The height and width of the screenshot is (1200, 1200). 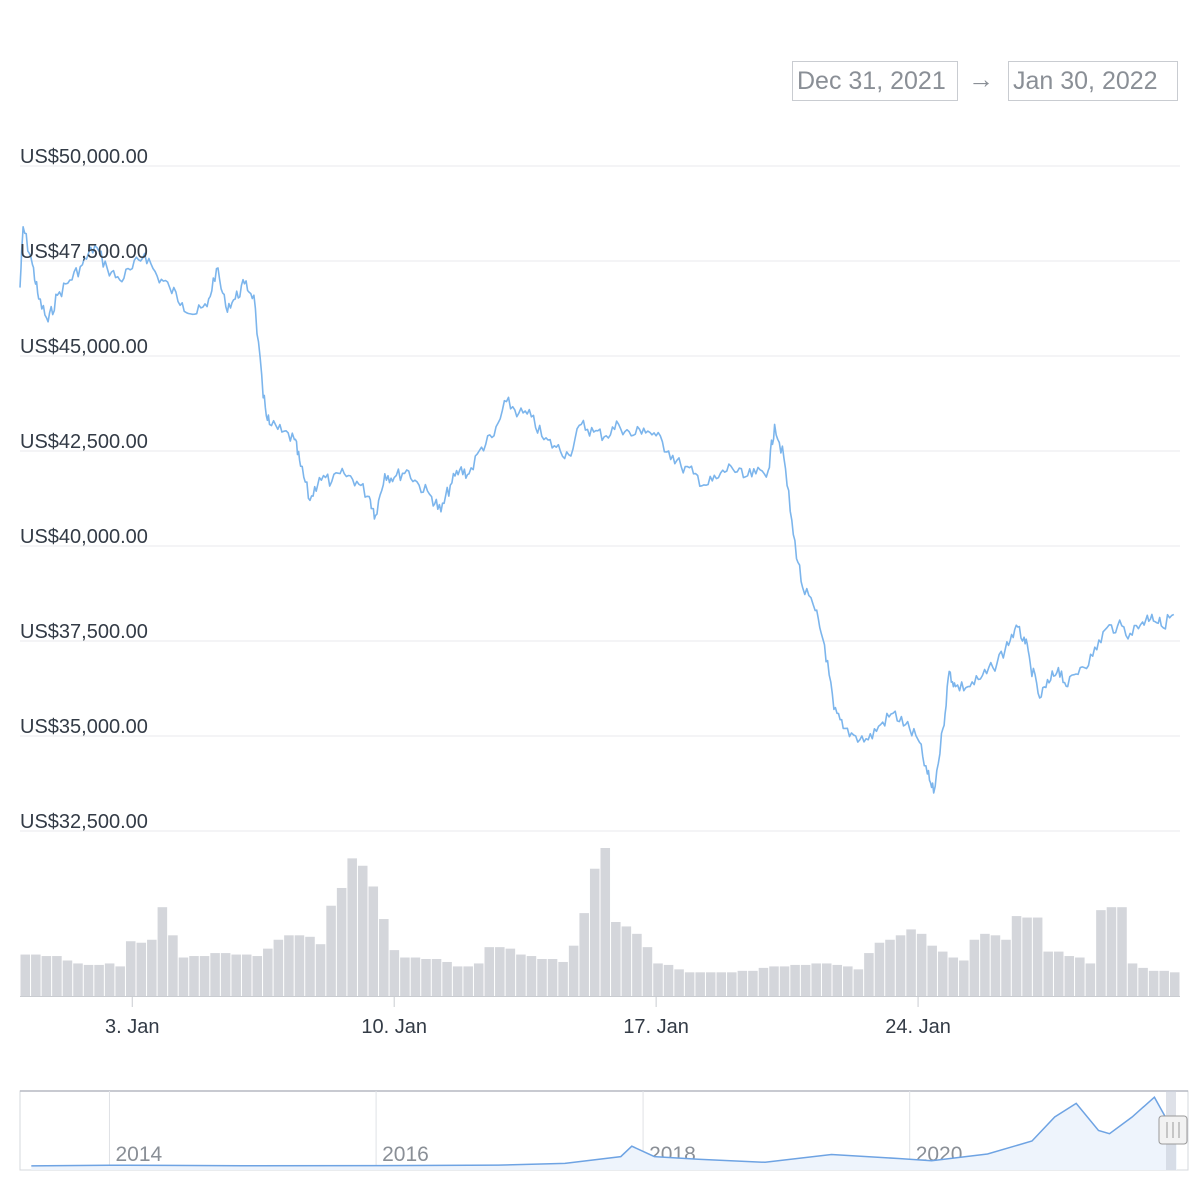 What do you see at coordinates (138, 1154) in the screenshot?
I see `navigator-year-label: 2014` at bounding box center [138, 1154].